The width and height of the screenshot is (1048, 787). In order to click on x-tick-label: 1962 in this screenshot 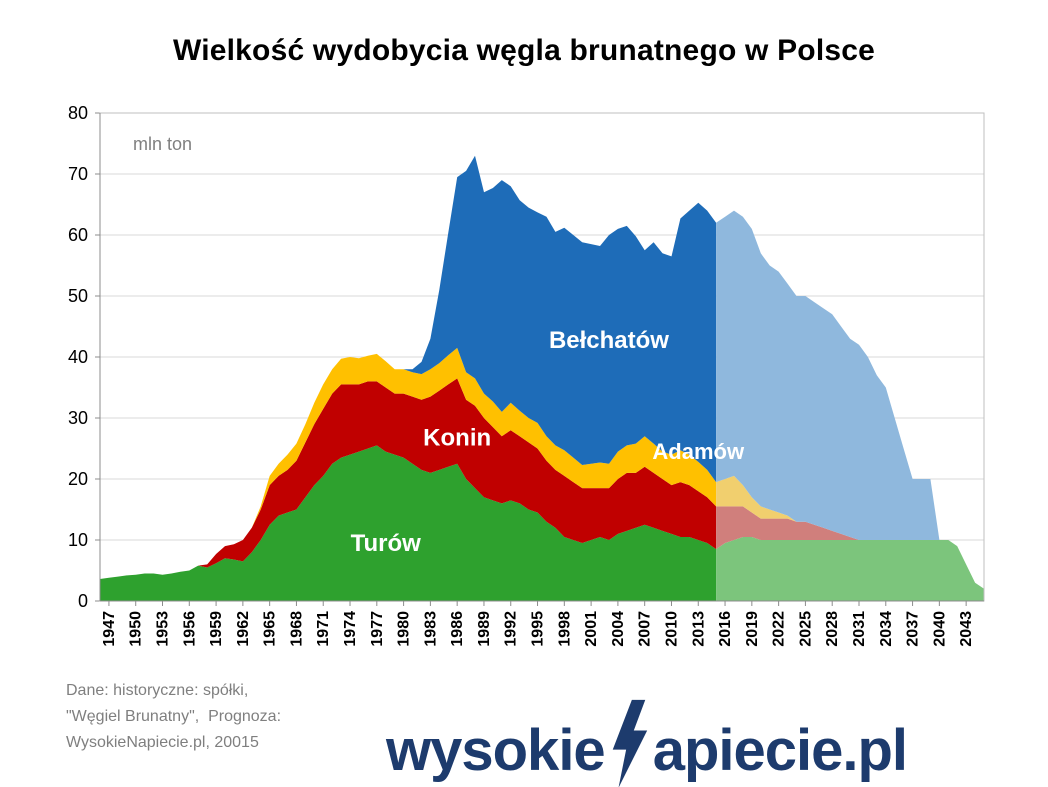, I will do `click(243, 629)`.